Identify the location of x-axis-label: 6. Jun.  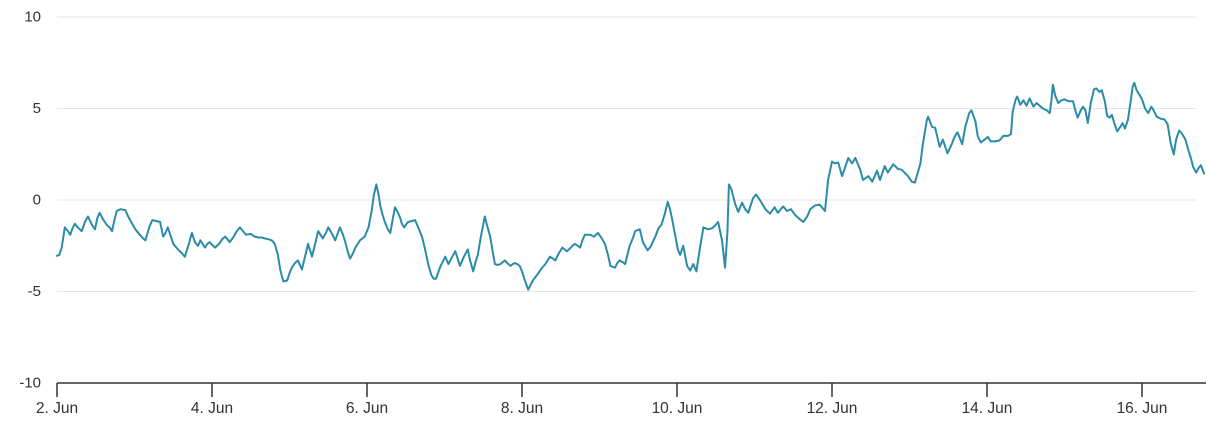
(367, 408).